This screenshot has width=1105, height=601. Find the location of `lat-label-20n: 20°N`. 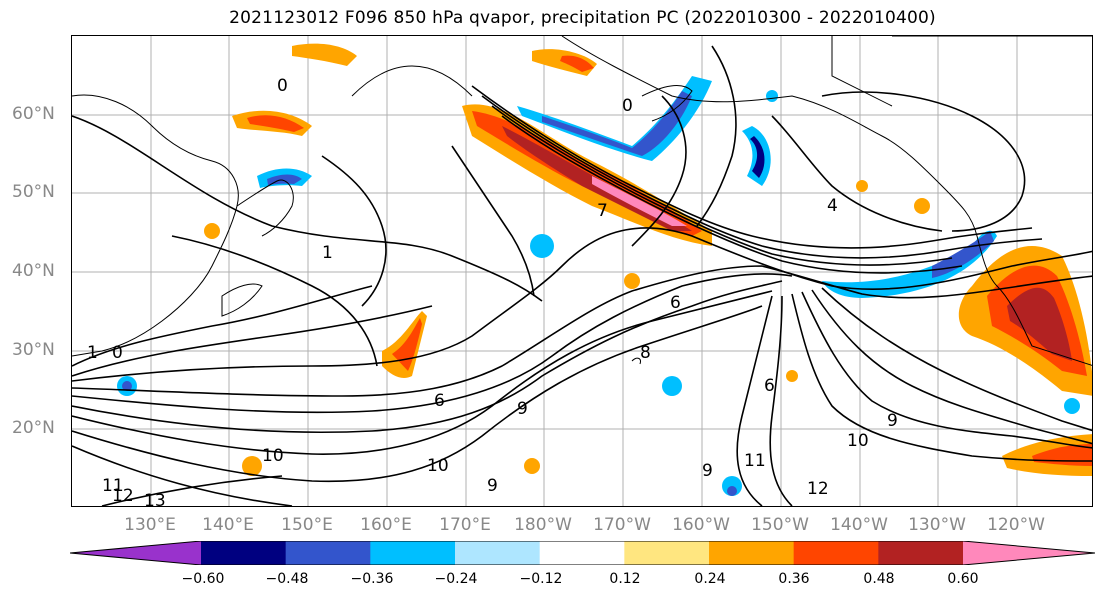

lat-label-20n: 20°N is located at coordinates (33, 428).